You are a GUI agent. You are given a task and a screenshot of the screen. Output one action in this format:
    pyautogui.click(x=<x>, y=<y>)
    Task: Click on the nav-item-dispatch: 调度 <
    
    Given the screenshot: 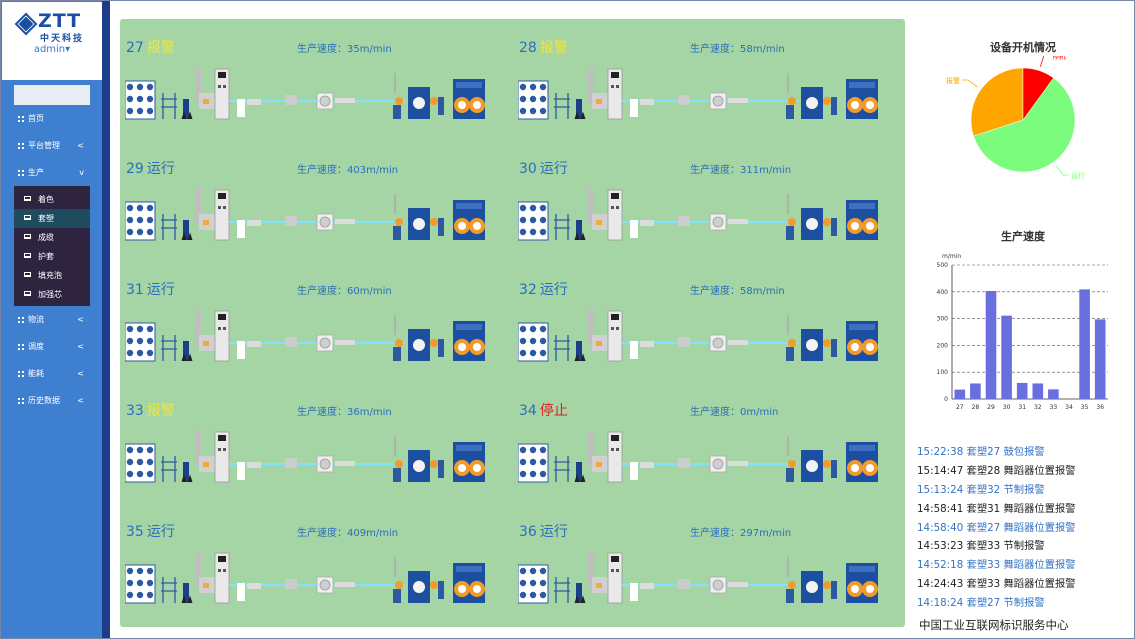 What is the action you would take?
    pyautogui.click(x=52, y=346)
    